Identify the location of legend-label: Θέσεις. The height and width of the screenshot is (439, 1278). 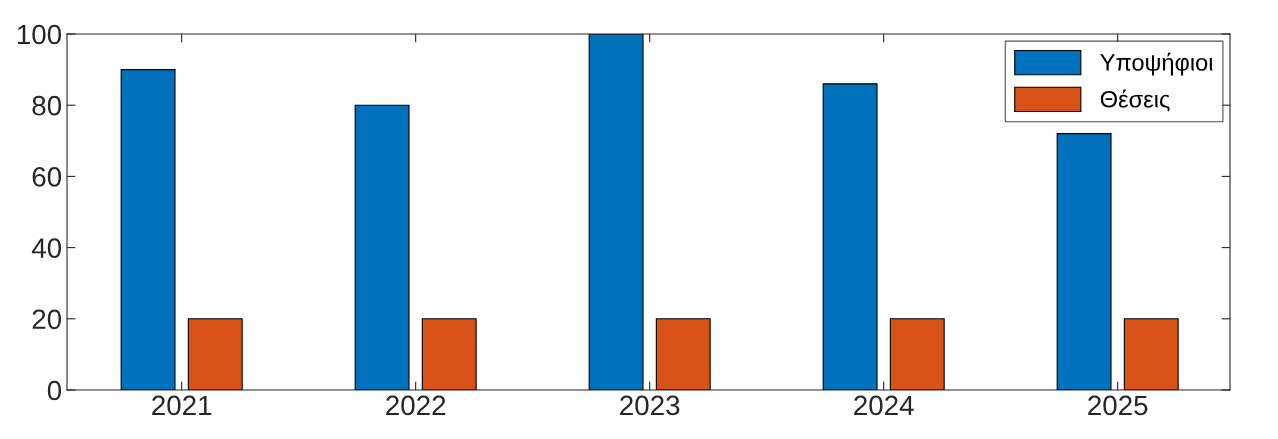
(1135, 100).